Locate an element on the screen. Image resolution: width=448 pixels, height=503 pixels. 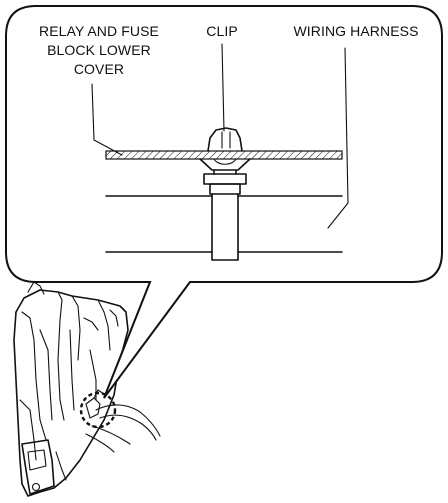
relay-fuse-block-assembly is located at coordinates (87, 389).